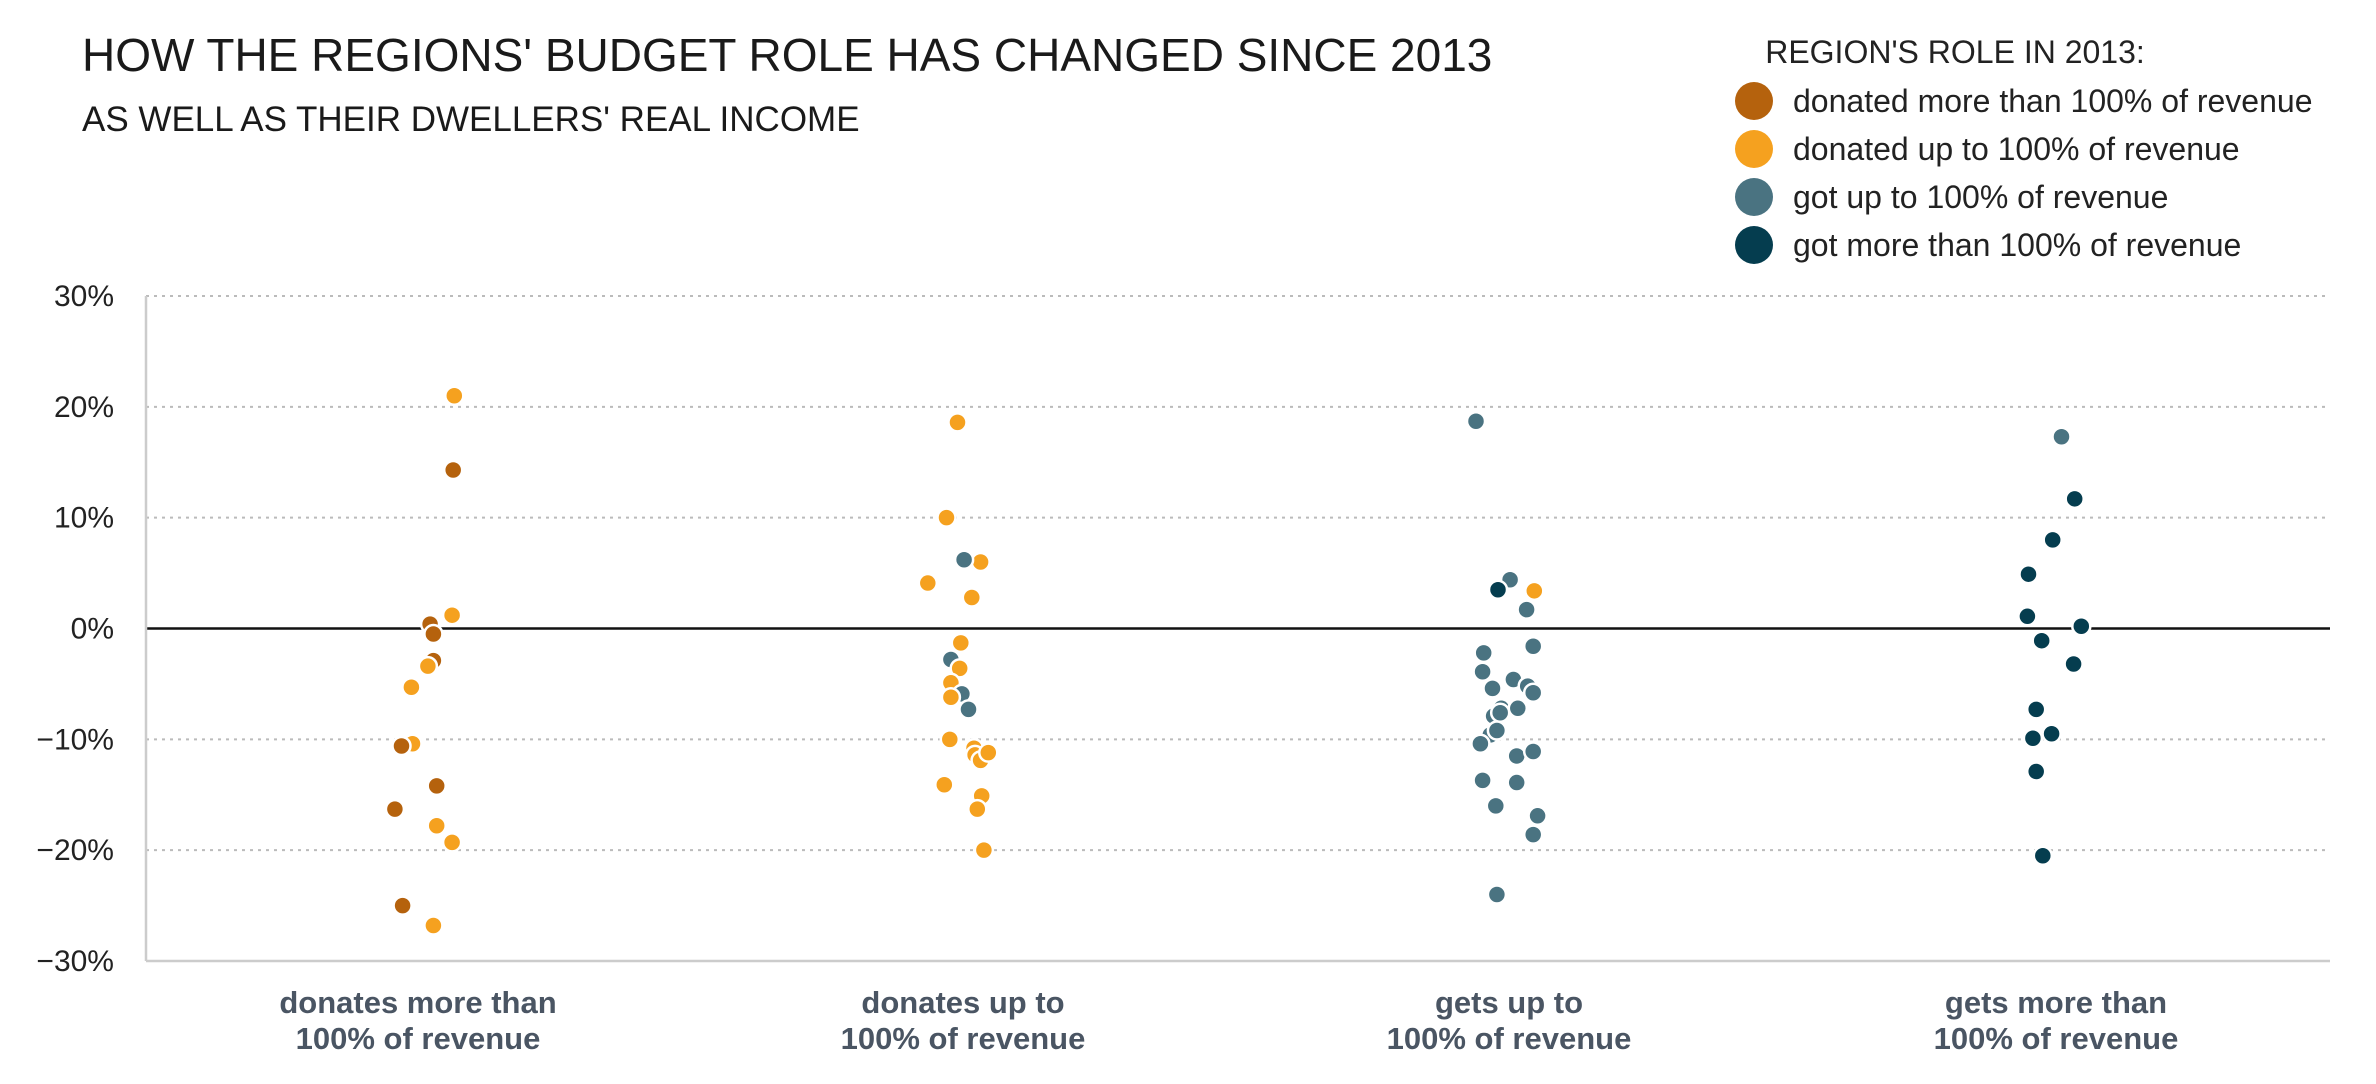 This screenshot has width=2376, height=1084. What do you see at coordinates (962, 1002) in the screenshot?
I see `x-category-label-line: donates up to` at bounding box center [962, 1002].